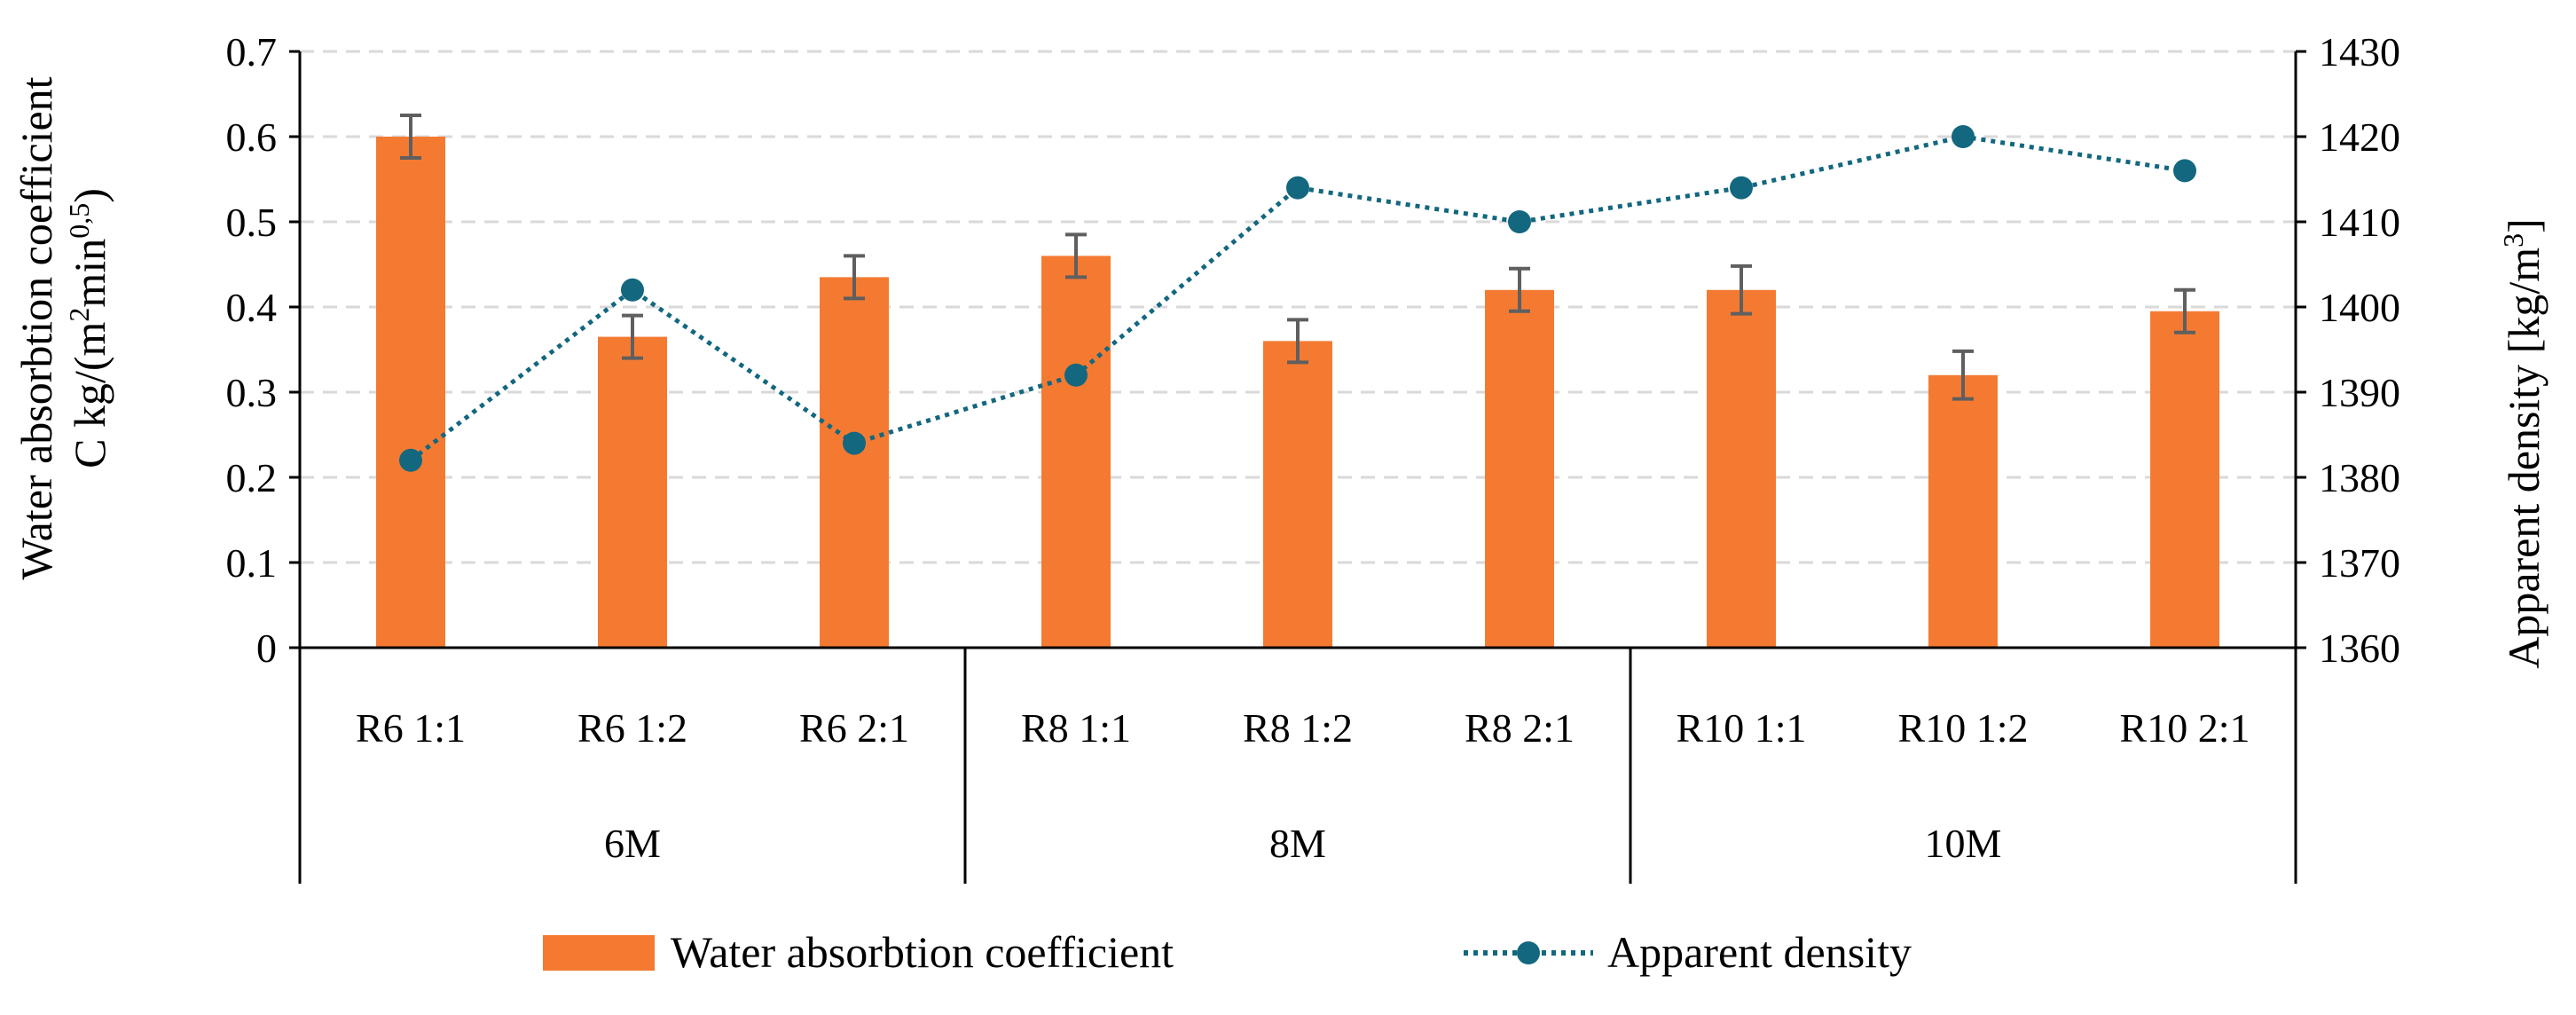 This screenshot has width=2576, height=1015. What do you see at coordinates (2359, 307) in the screenshot?
I see `right-tick-label: 1400` at bounding box center [2359, 307].